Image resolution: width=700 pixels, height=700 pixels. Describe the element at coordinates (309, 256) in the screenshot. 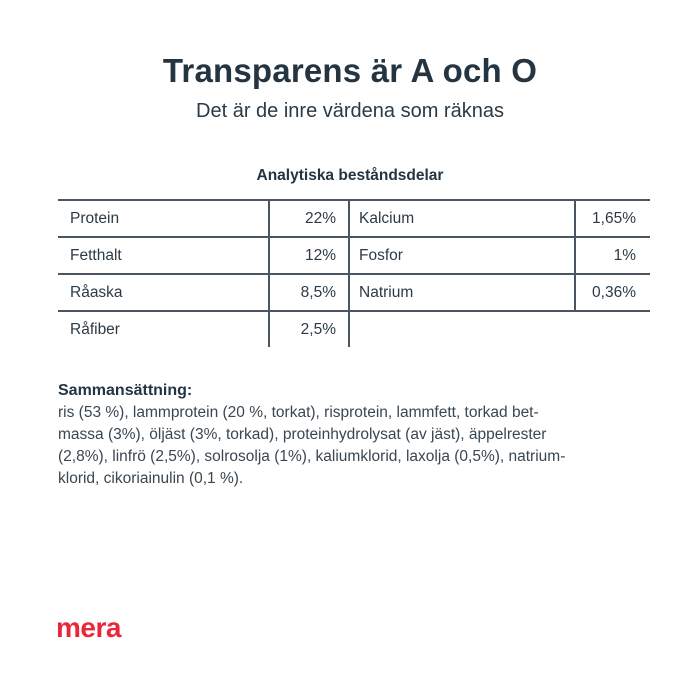

I see `nutrient-value: 12%` at that location.